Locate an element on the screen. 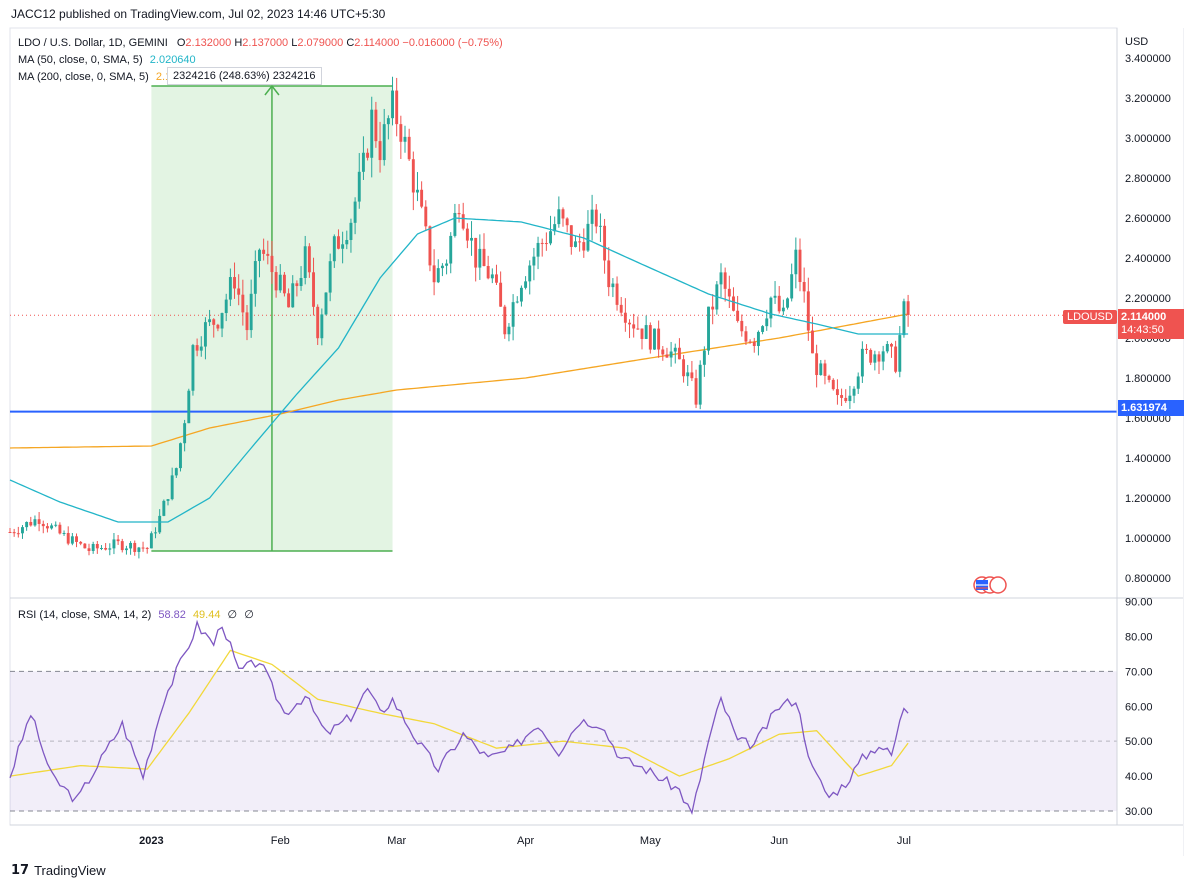 The height and width of the screenshot is (889, 1193). price-tick-label: 1.200000 is located at coordinates (1148, 499).